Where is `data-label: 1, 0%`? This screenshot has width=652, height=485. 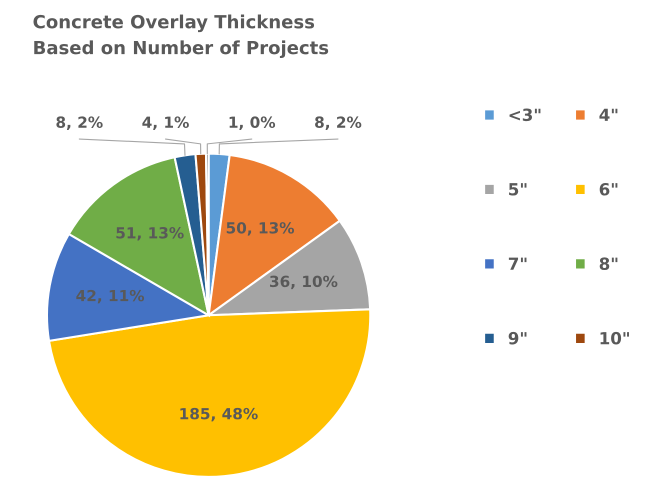
data-label: 1, 0% is located at coordinates (253, 123).